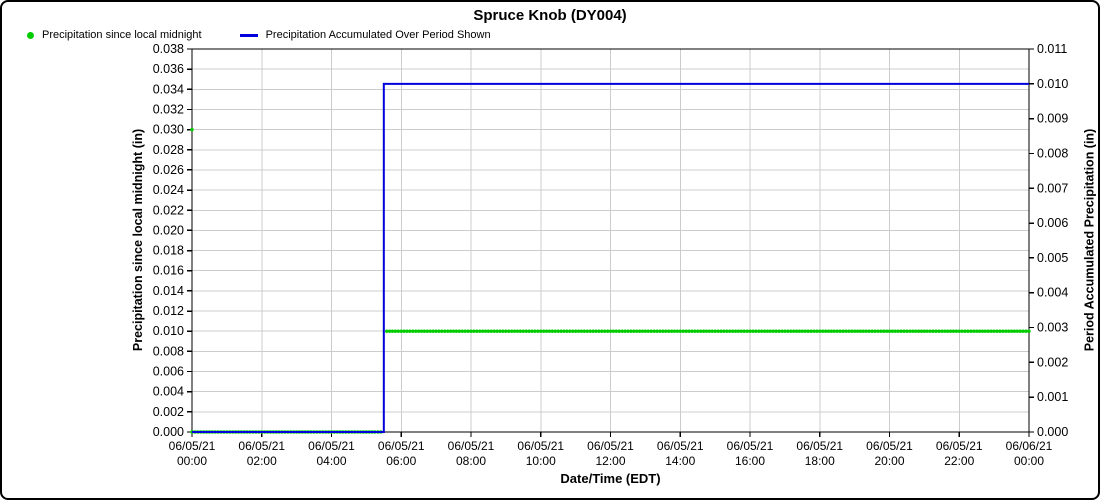  Describe the element at coordinates (168, 412) in the screenshot. I see `y-left-tick-label: 0.002` at that location.